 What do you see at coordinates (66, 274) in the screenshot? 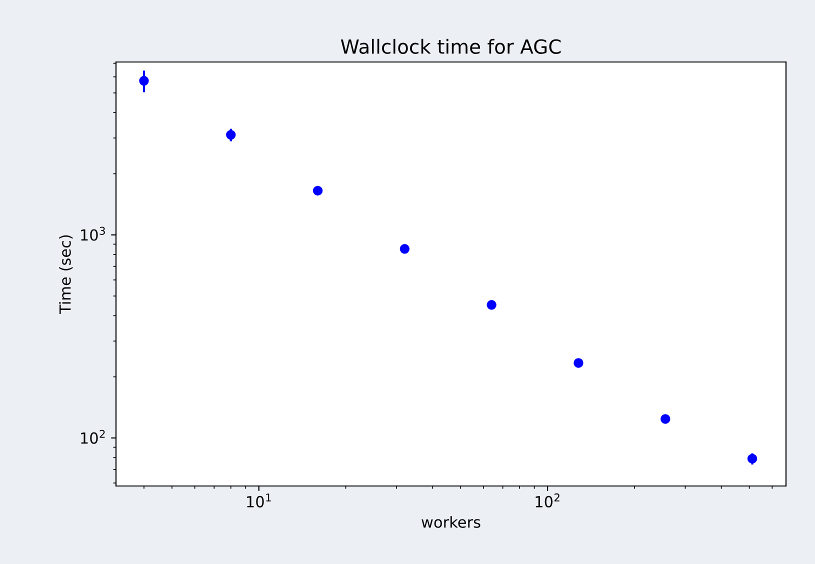
I see `y-axis-title: Time (sec)` at bounding box center [66, 274].